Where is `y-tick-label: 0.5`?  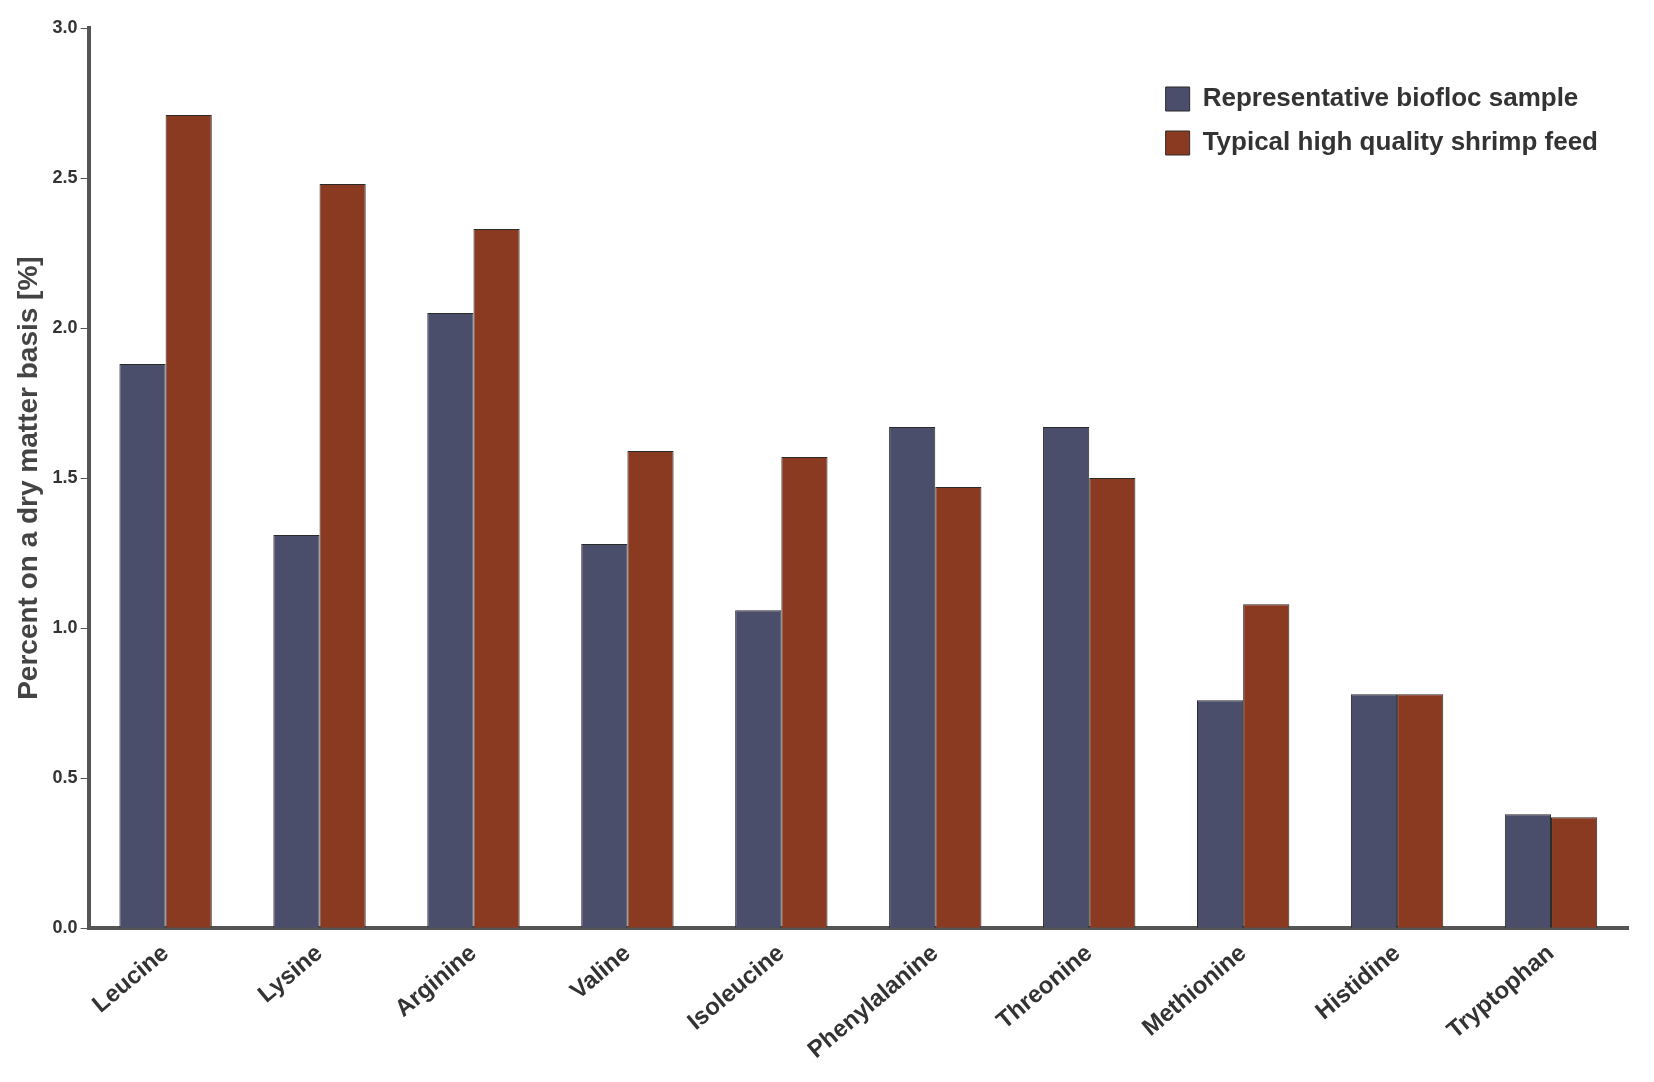
y-tick-label: 0.5 is located at coordinates (65, 777).